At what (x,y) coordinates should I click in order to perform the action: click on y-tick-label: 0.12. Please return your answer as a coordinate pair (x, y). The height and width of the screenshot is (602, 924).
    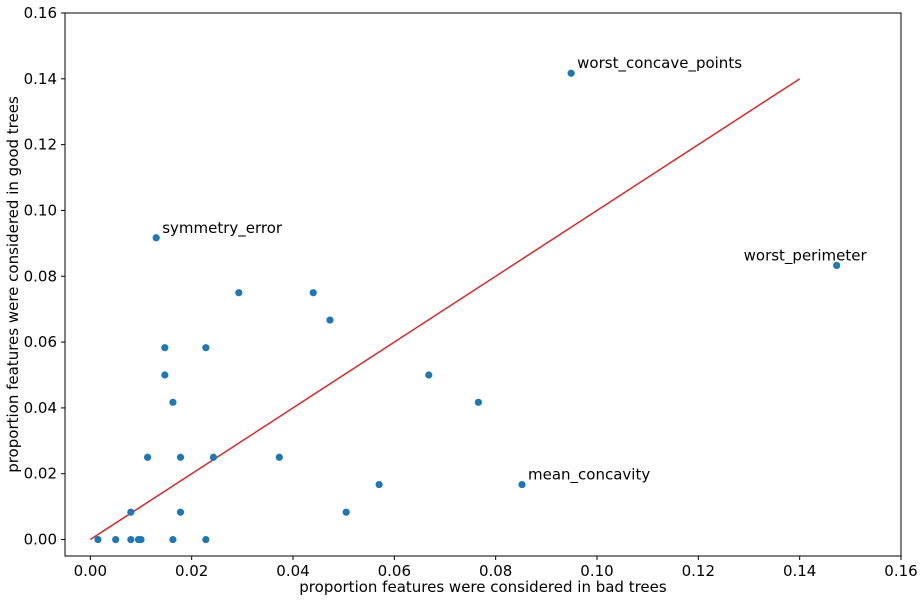
    Looking at the image, I should click on (40, 145).